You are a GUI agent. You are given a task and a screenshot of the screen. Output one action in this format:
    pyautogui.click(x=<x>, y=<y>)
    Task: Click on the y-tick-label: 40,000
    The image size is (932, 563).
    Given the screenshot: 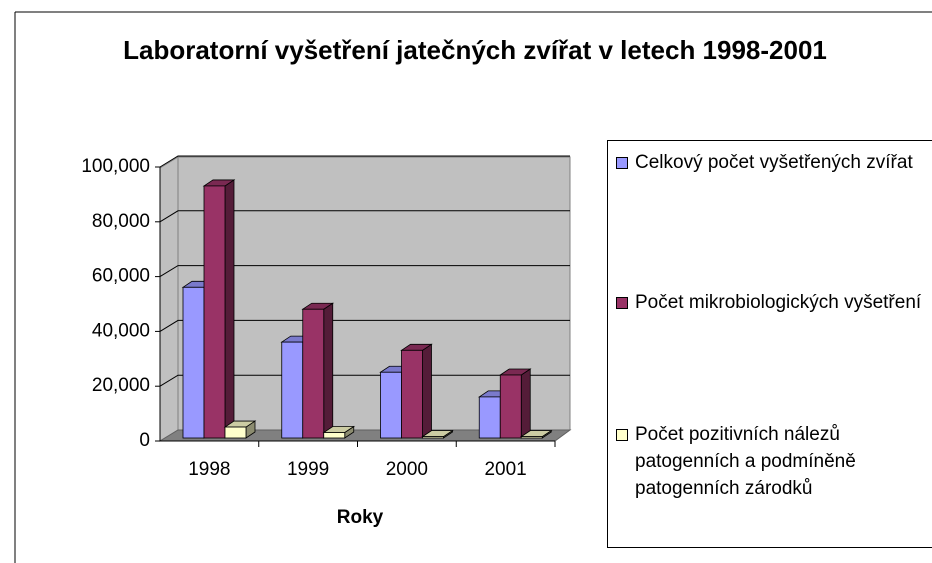 What is the action you would take?
    pyautogui.click(x=121, y=330)
    